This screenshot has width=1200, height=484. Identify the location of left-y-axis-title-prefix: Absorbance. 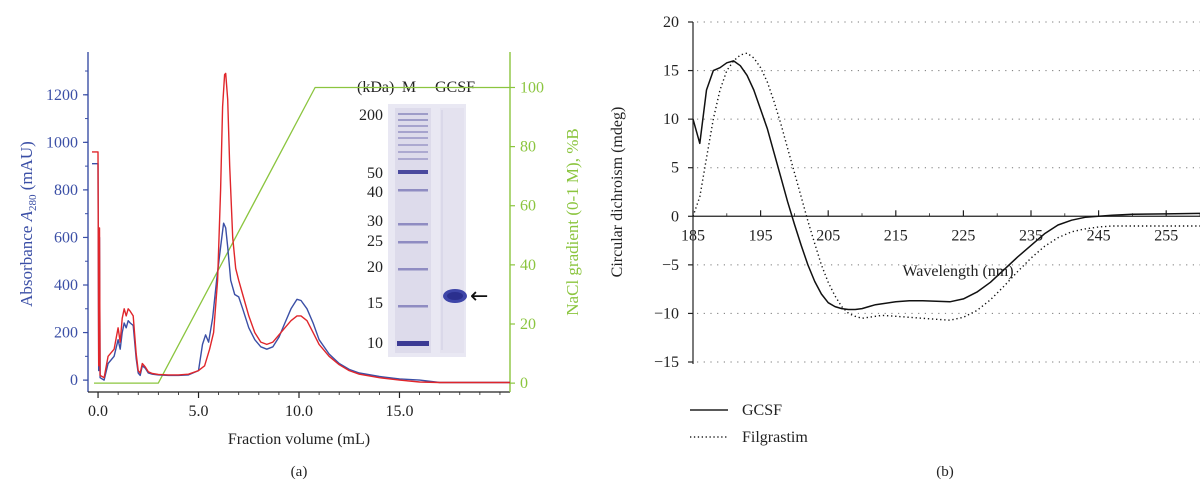
(26, 263).